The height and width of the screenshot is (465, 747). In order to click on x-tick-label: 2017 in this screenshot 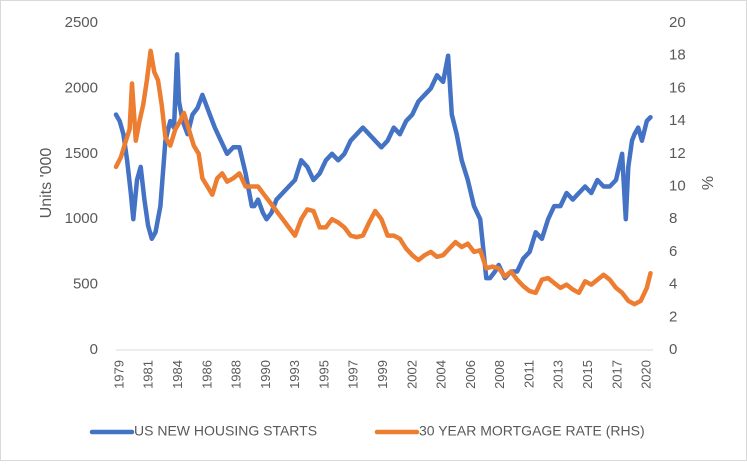, I will do `click(616, 374)`.